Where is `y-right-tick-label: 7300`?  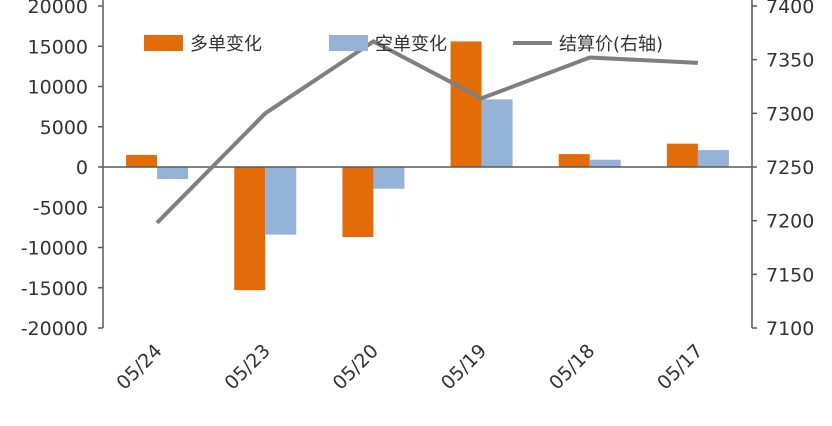 y-right-tick-label: 7300 is located at coordinates (790, 114).